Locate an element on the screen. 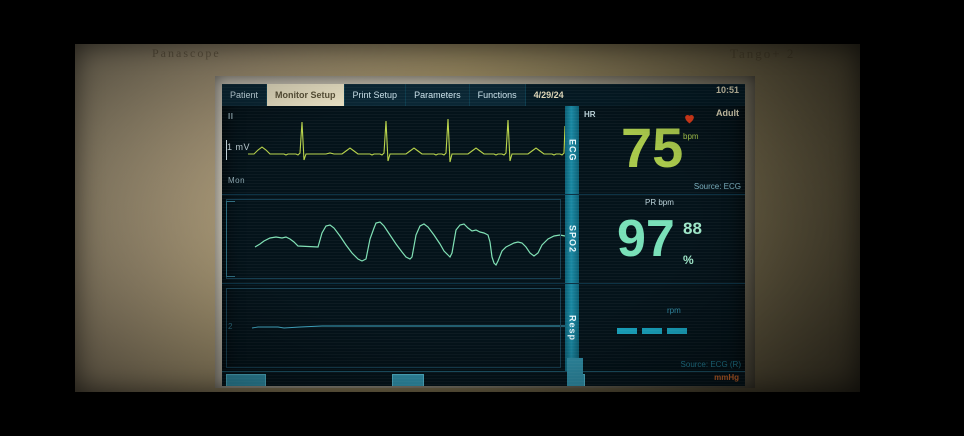 Image resolution: width=964 pixels, height=436 pixels. numeric-column: ECG HR bpm 75 Source: ECG SPO2 is located at coordinates (655, 246).